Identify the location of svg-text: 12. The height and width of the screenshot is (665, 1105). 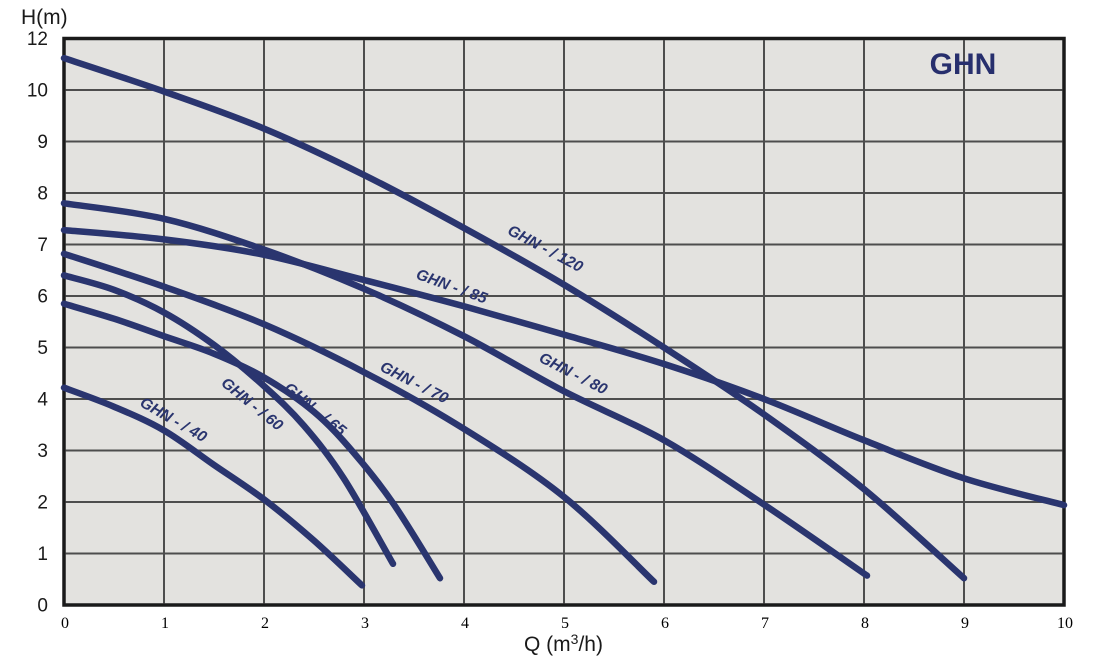
(37, 39).